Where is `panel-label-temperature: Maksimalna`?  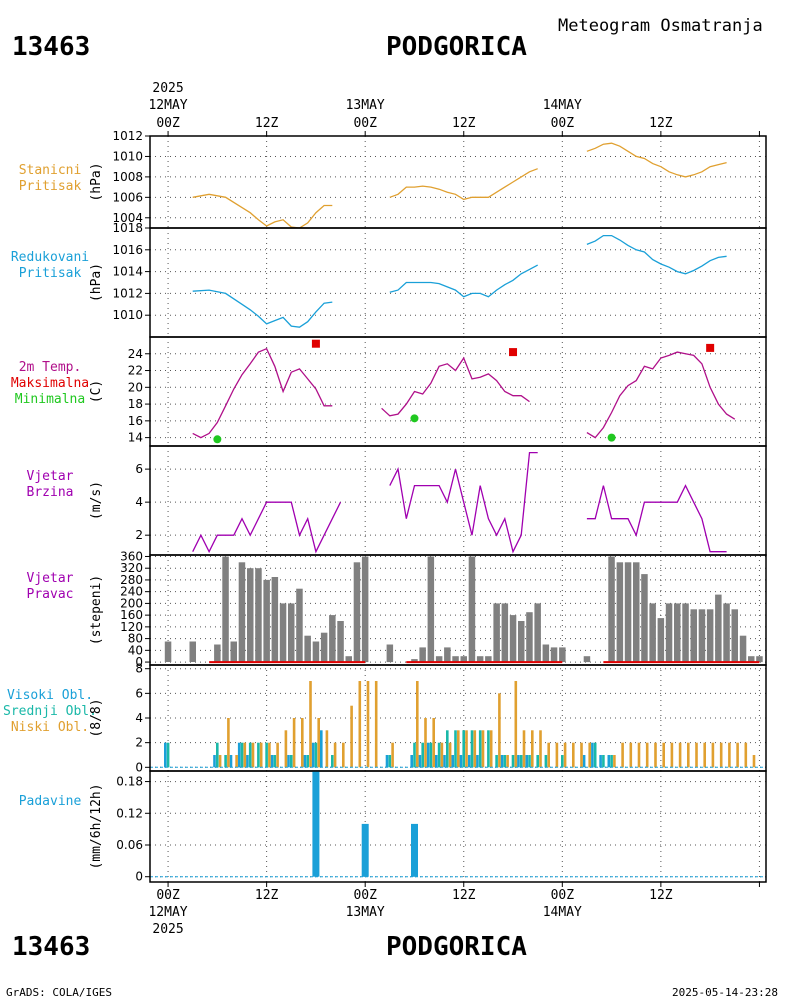
panel-label-temperature: Maksimalna is located at coordinates (50, 383).